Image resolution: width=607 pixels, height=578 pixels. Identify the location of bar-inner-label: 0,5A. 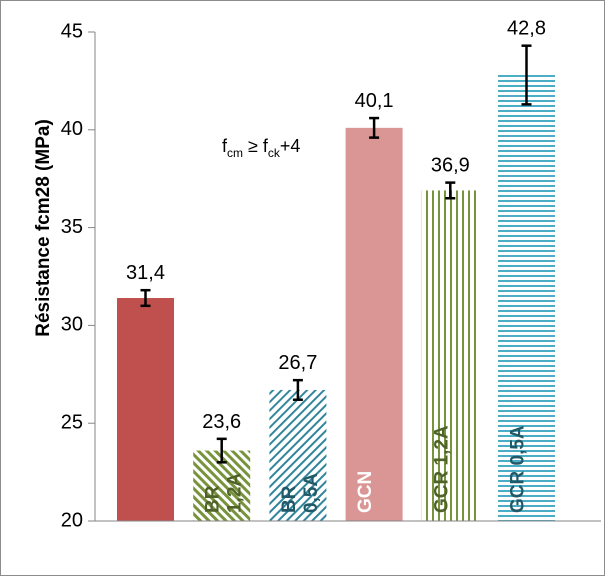
(311, 493).